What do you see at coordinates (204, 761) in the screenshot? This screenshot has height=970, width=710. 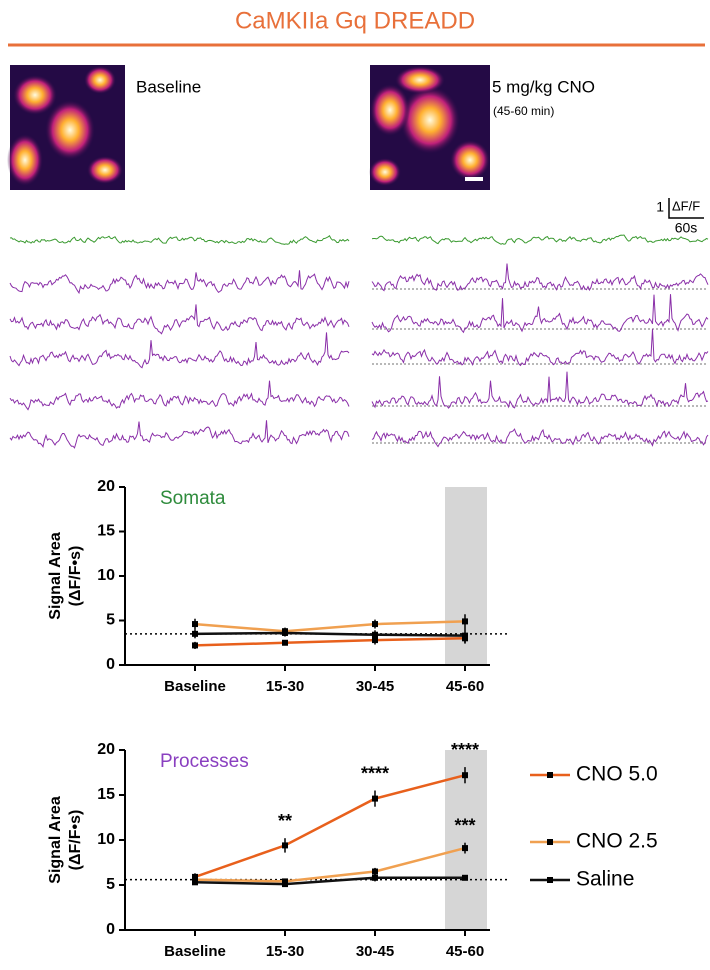 I see `chart-title: Processes` at bounding box center [204, 761].